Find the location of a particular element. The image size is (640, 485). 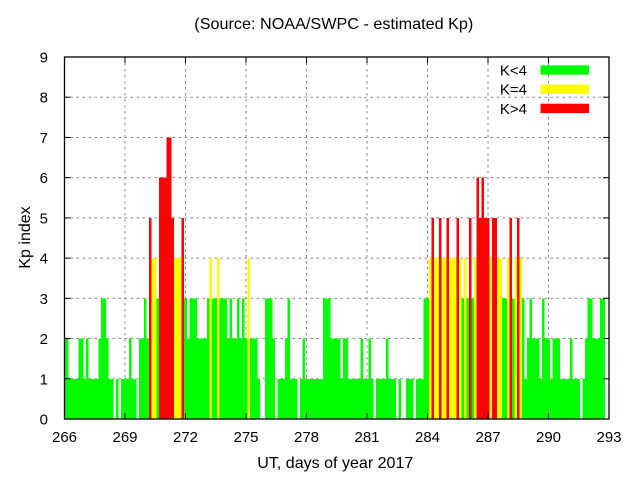

svg-text: 269 is located at coordinates (124, 437).